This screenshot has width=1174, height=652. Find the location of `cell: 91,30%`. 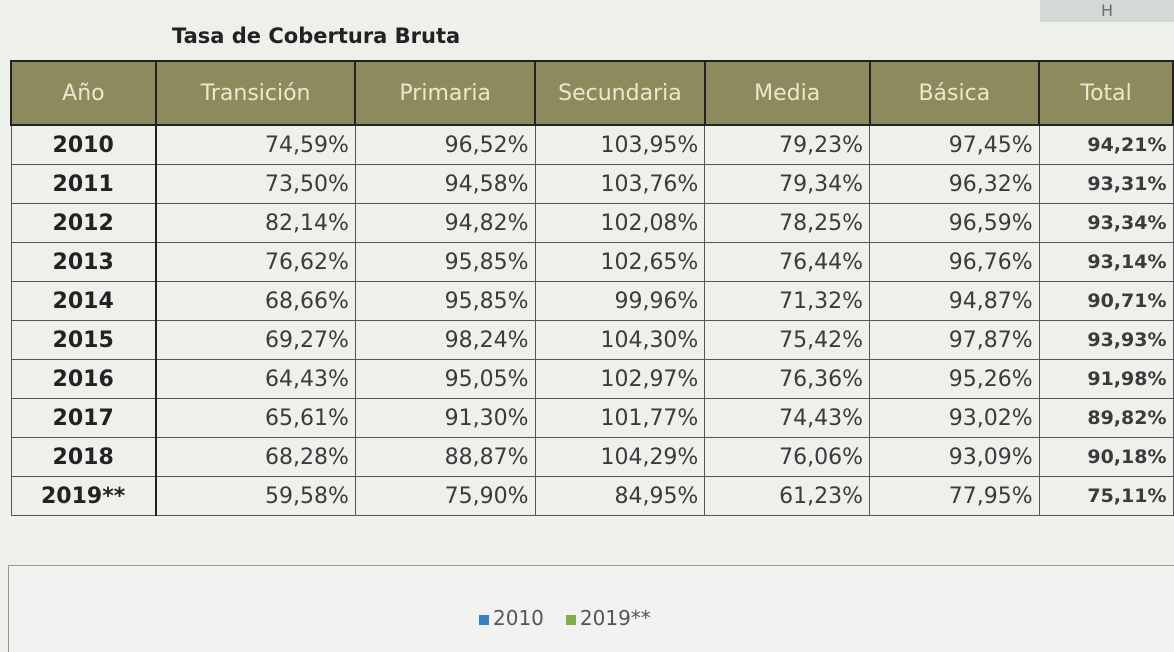

cell: 91,30% is located at coordinates (445, 418).